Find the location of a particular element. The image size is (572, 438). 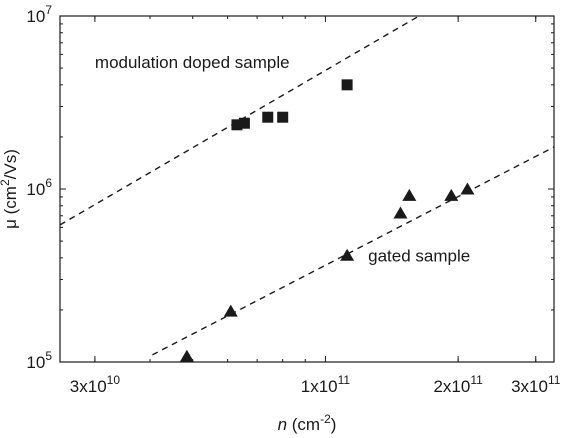

x-tick-label: 3x10¹⁰ is located at coordinates (95, 384).